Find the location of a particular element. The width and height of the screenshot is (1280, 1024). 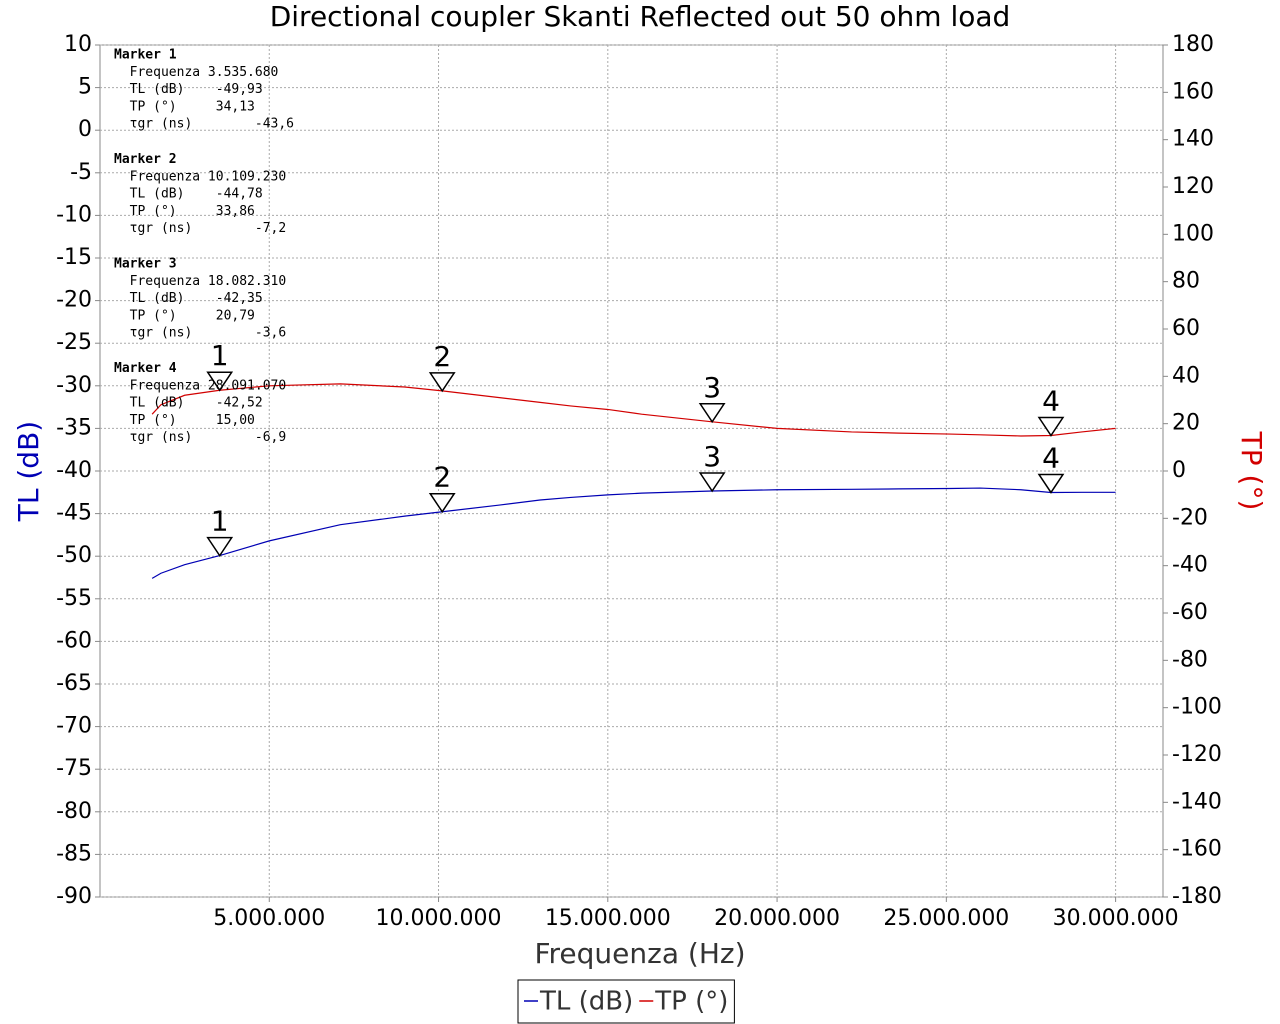

y2-tick-label: -140 is located at coordinates (1197, 801).